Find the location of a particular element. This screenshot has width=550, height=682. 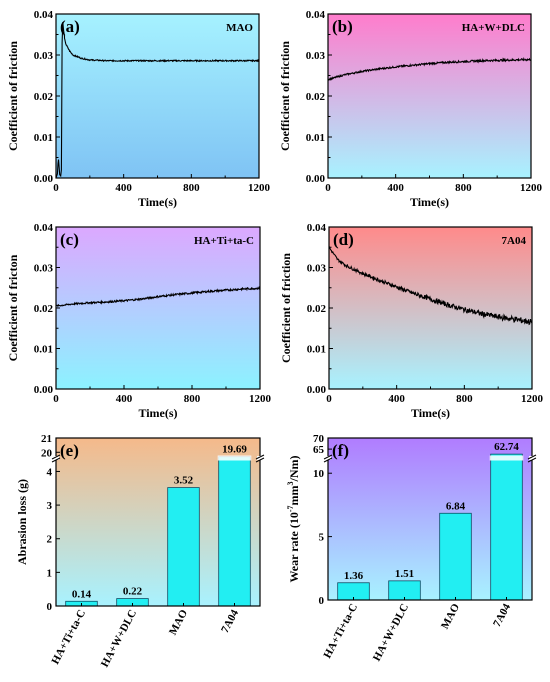

data-label: 19.69 is located at coordinates (234, 450).